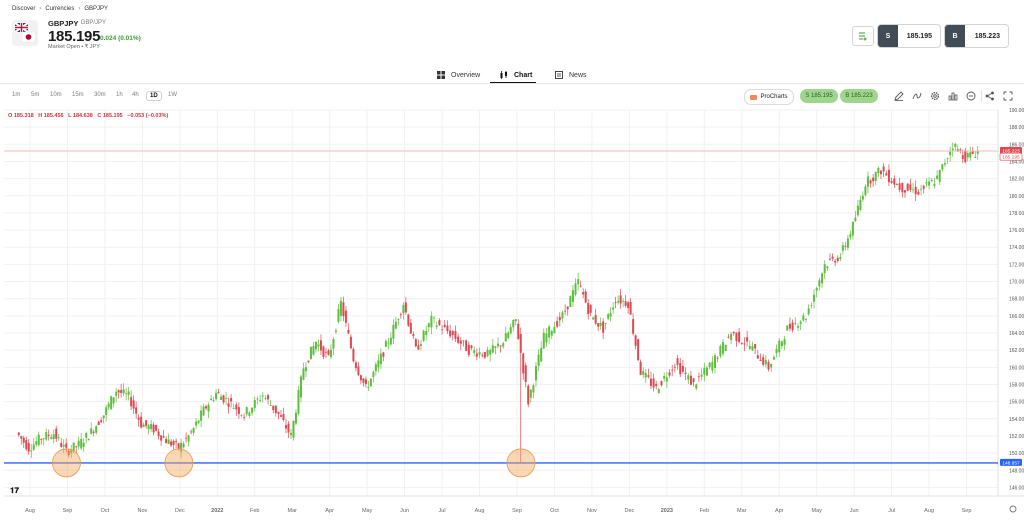 The width and height of the screenshot is (1024, 523). I want to click on indicators-icon, so click(917, 96).